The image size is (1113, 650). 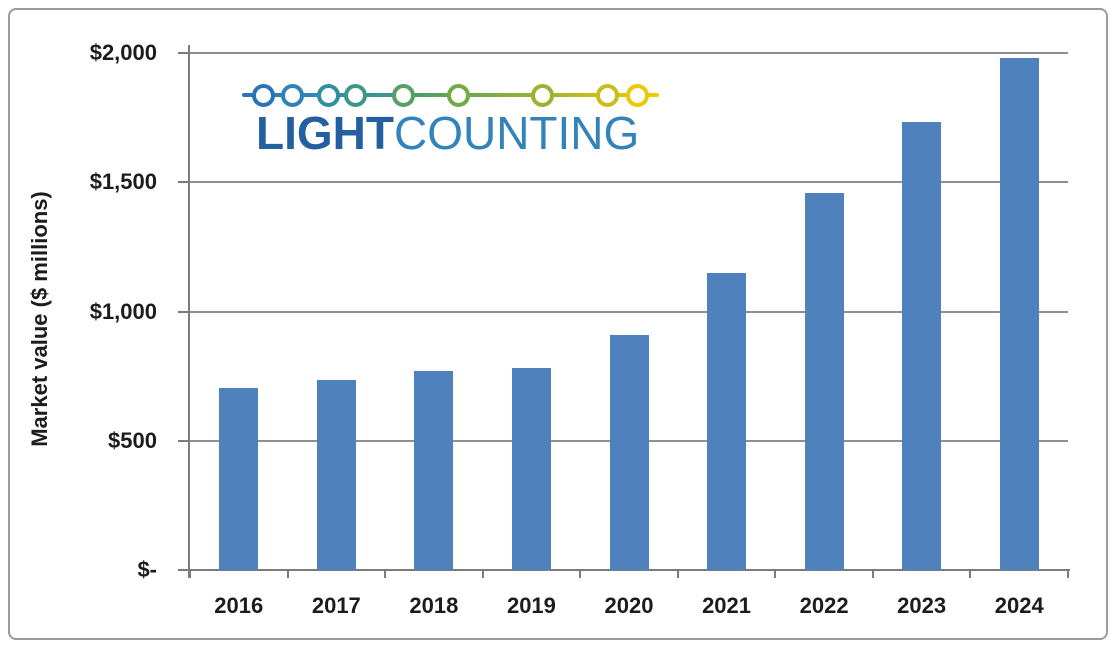 I want to click on y-tick-label-1500: $1,500, so click(x=123, y=182).